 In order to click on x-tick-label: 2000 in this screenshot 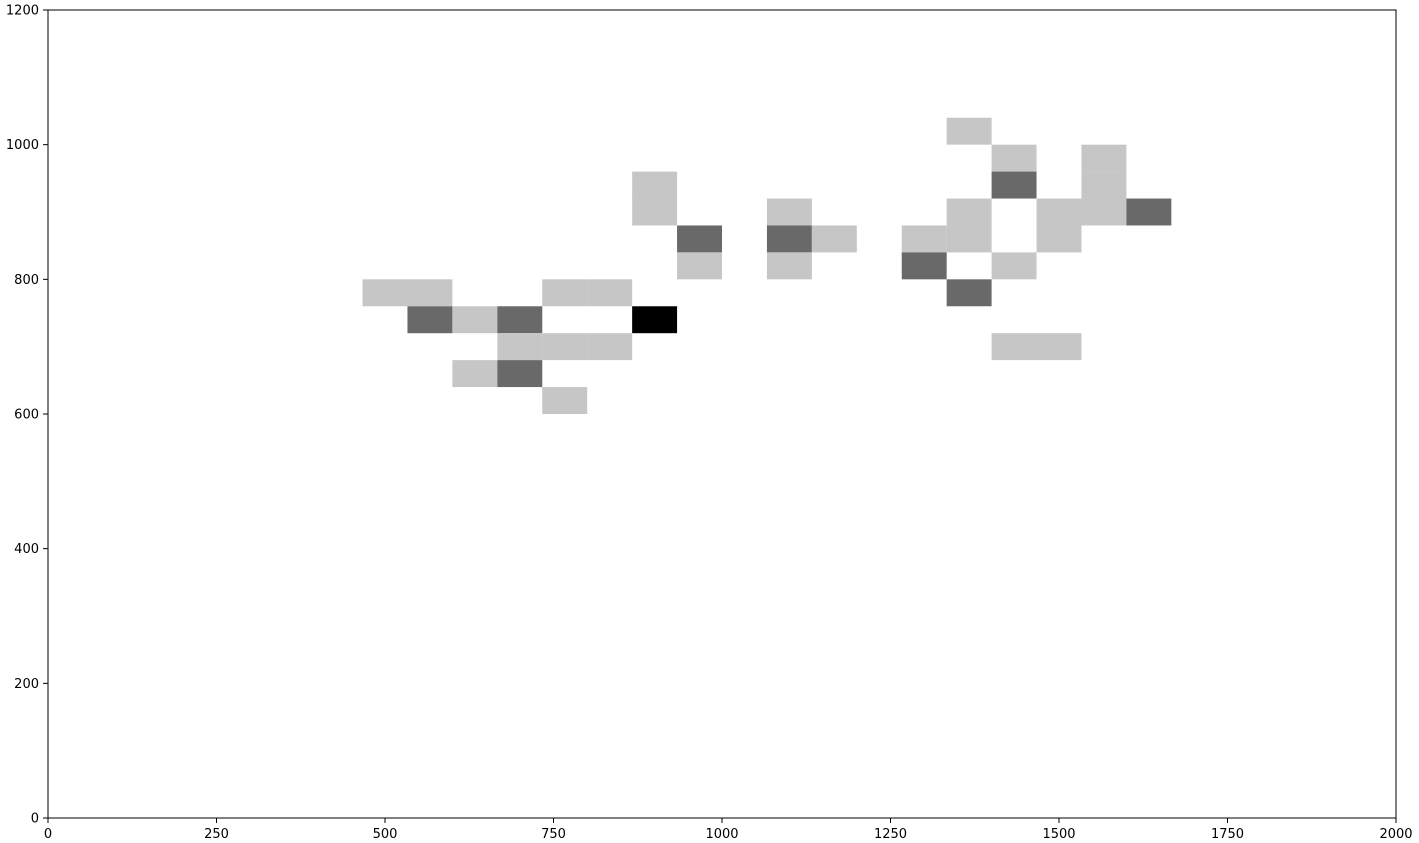, I will do `click(1395, 834)`.